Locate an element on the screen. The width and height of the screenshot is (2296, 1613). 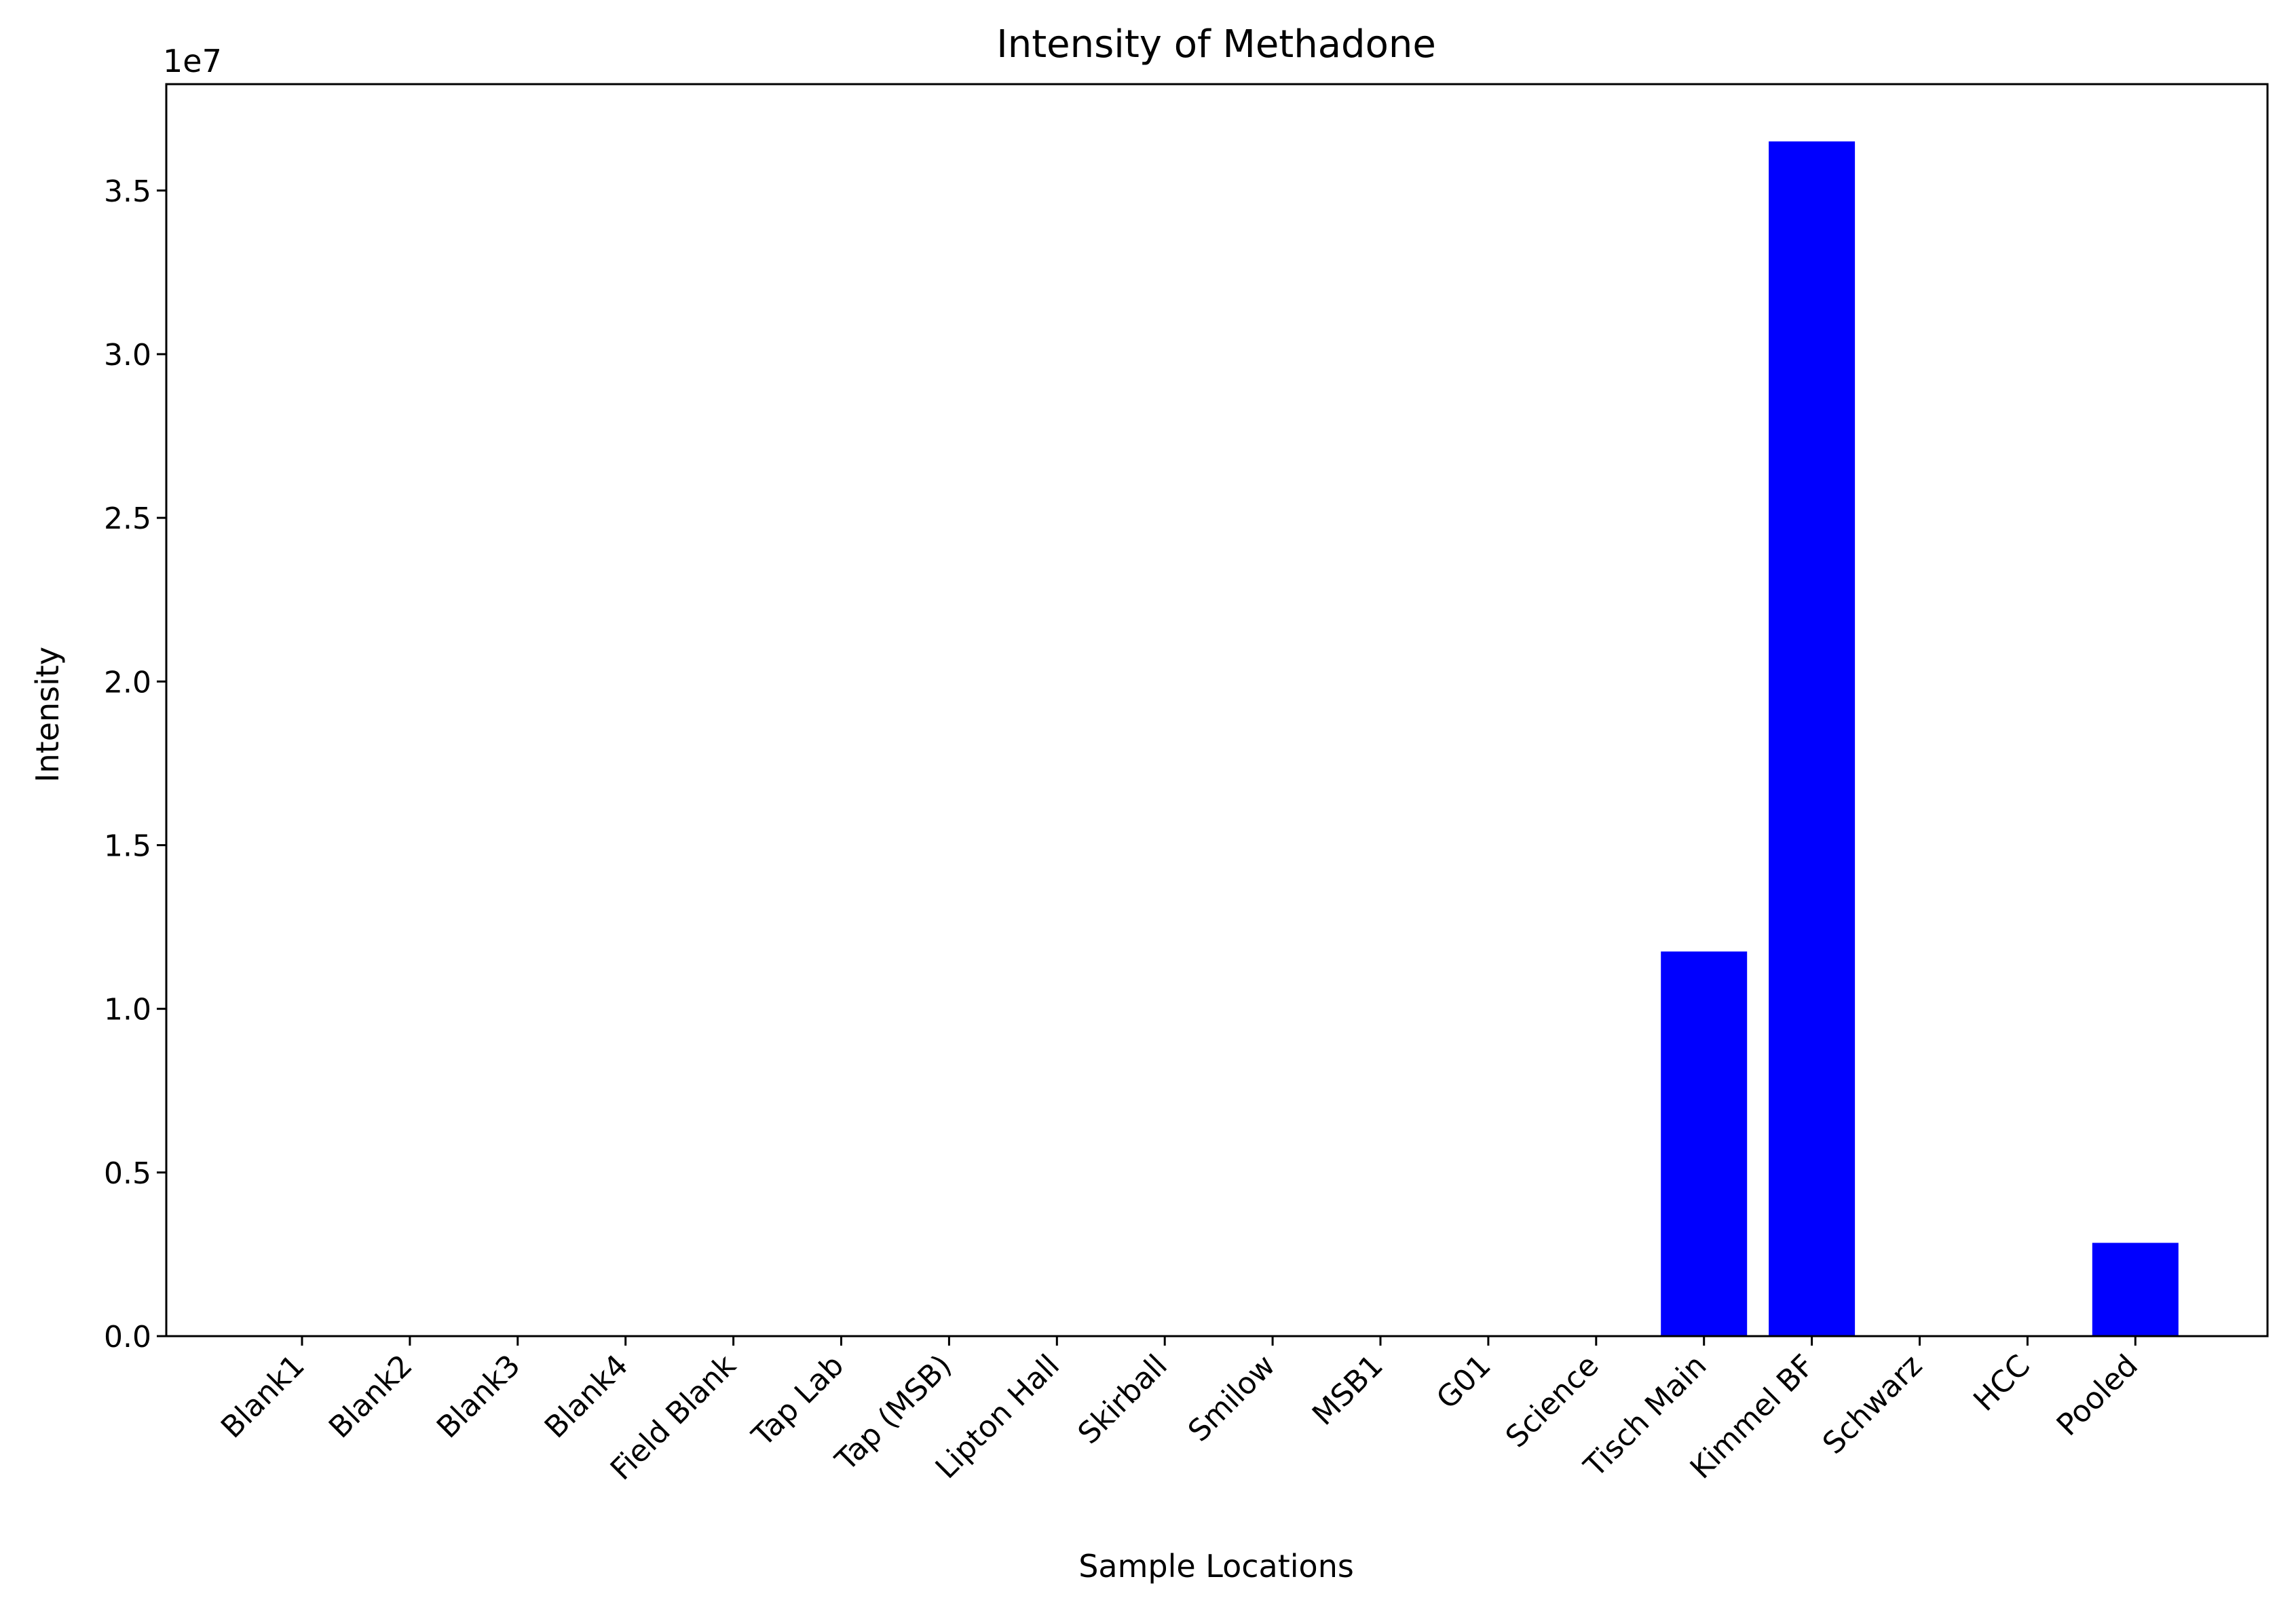
x-tick-label: Schwarz is located at coordinates (1872, 1404).